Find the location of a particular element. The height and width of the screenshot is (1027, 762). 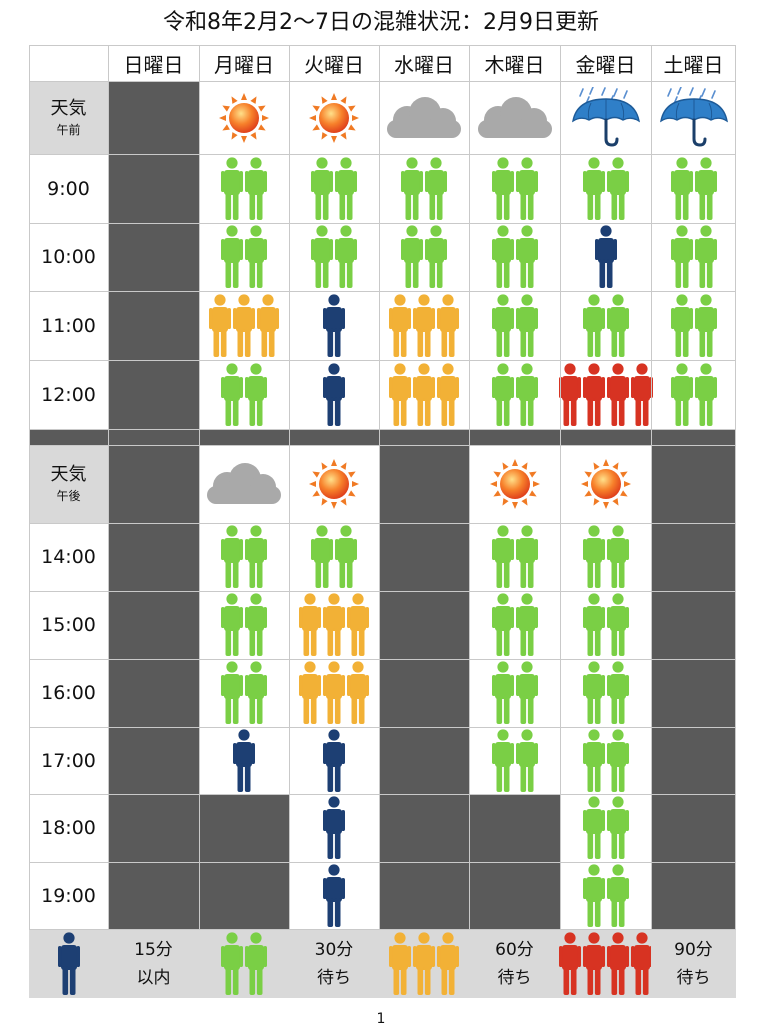

weather-label-sub: 午後 is located at coordinates (68, 496).